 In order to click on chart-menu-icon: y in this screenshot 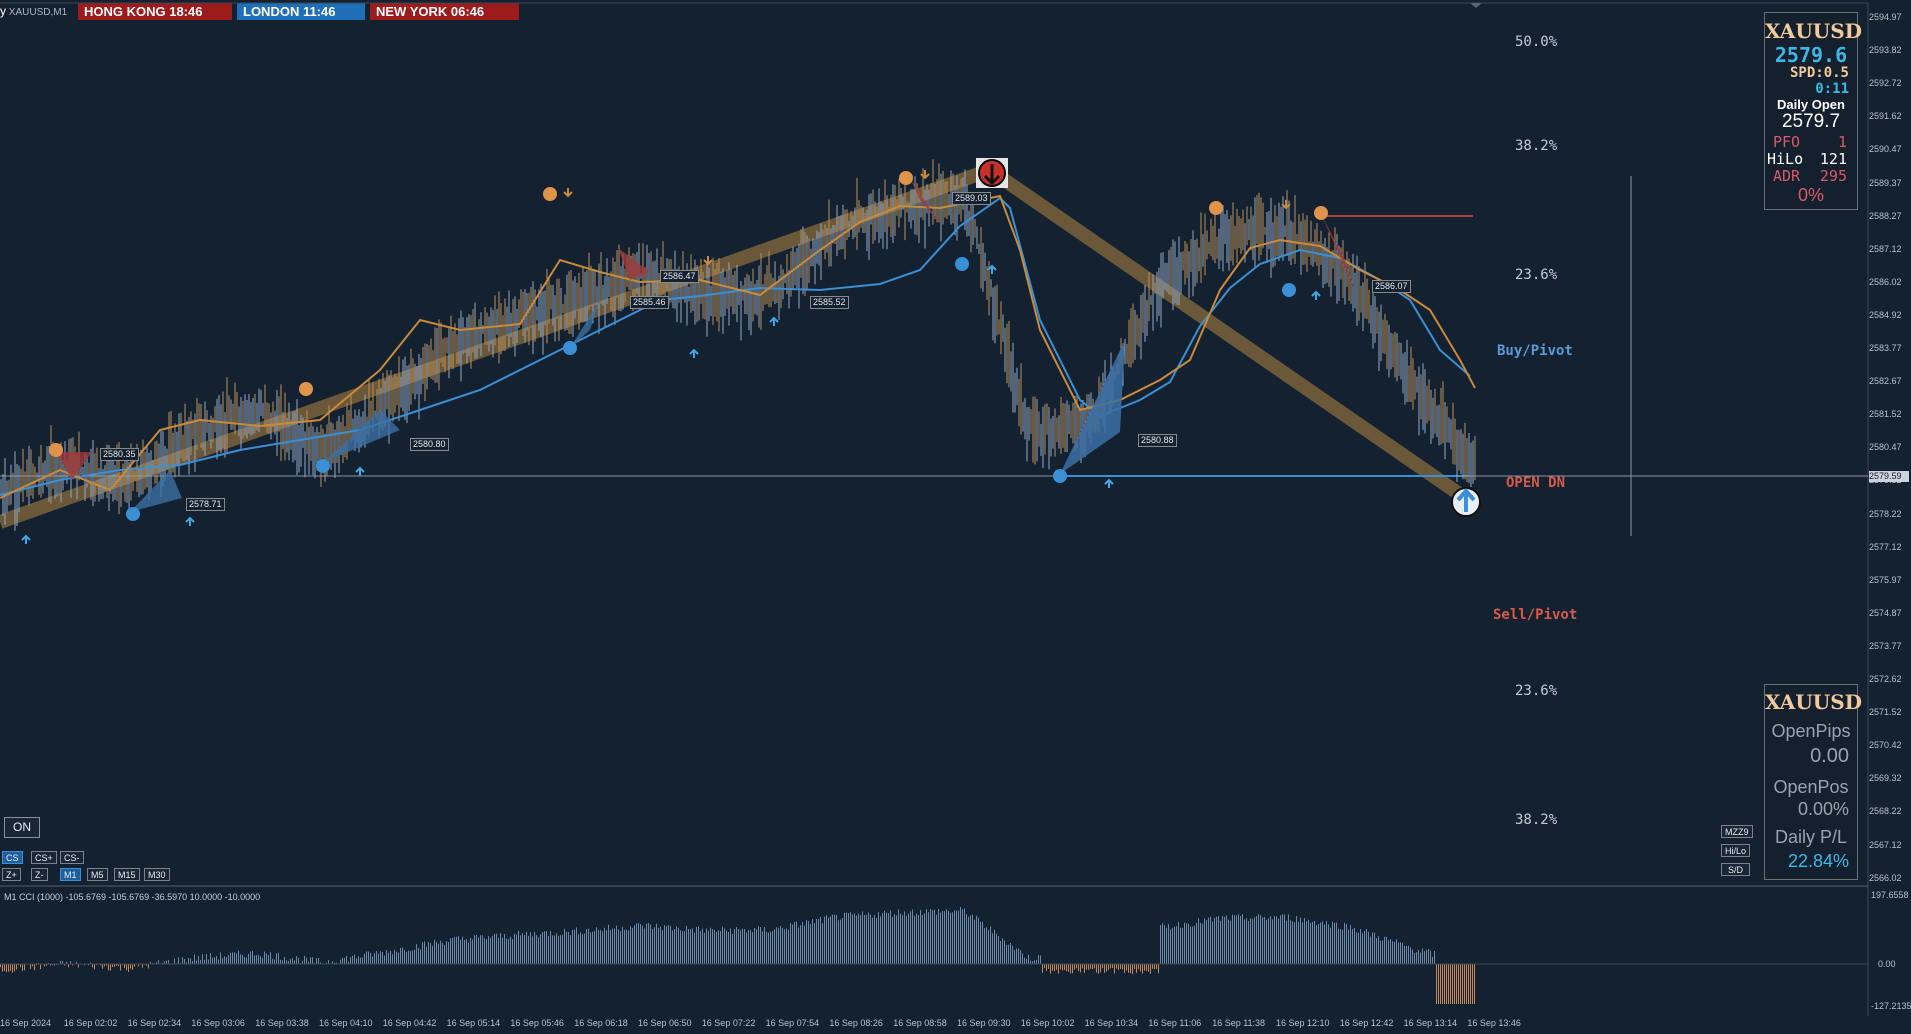, I will do `click(3, 11)`.